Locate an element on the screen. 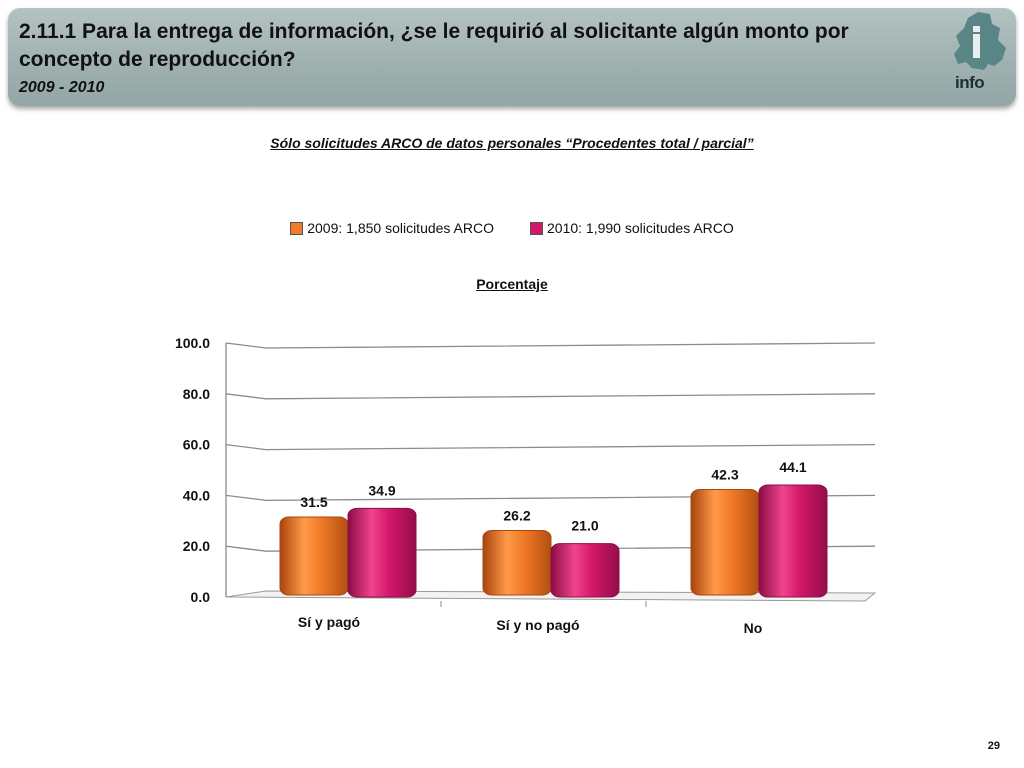  legend-item-2009: 2009: 1,850 solicitudes ARCO is located at coordinates (392, 228).